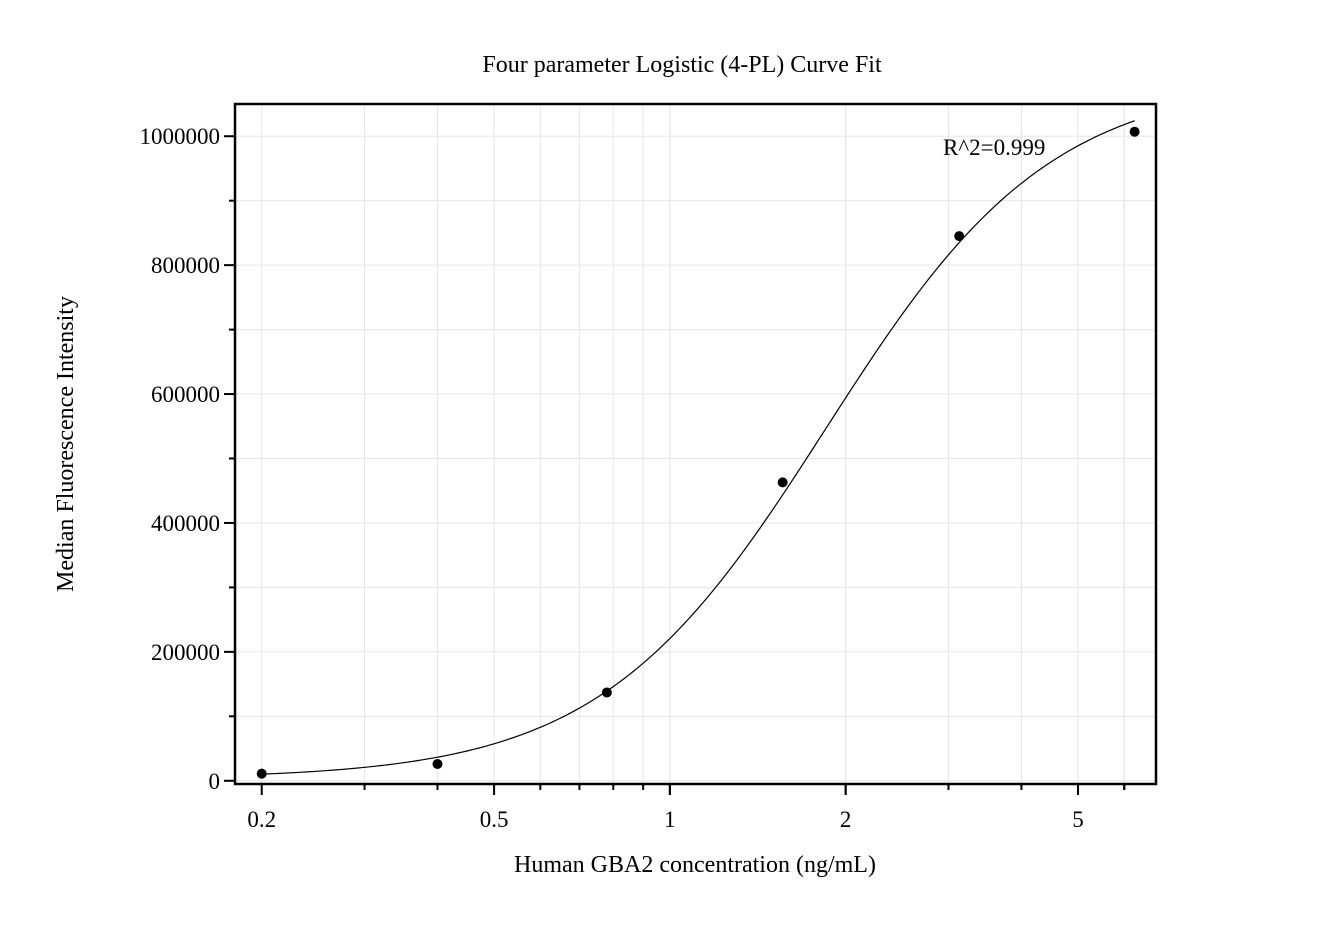  Describe the element at coordinates (494, 819) in the screenshot. I see `x-tick-label: 0.5` at that location.